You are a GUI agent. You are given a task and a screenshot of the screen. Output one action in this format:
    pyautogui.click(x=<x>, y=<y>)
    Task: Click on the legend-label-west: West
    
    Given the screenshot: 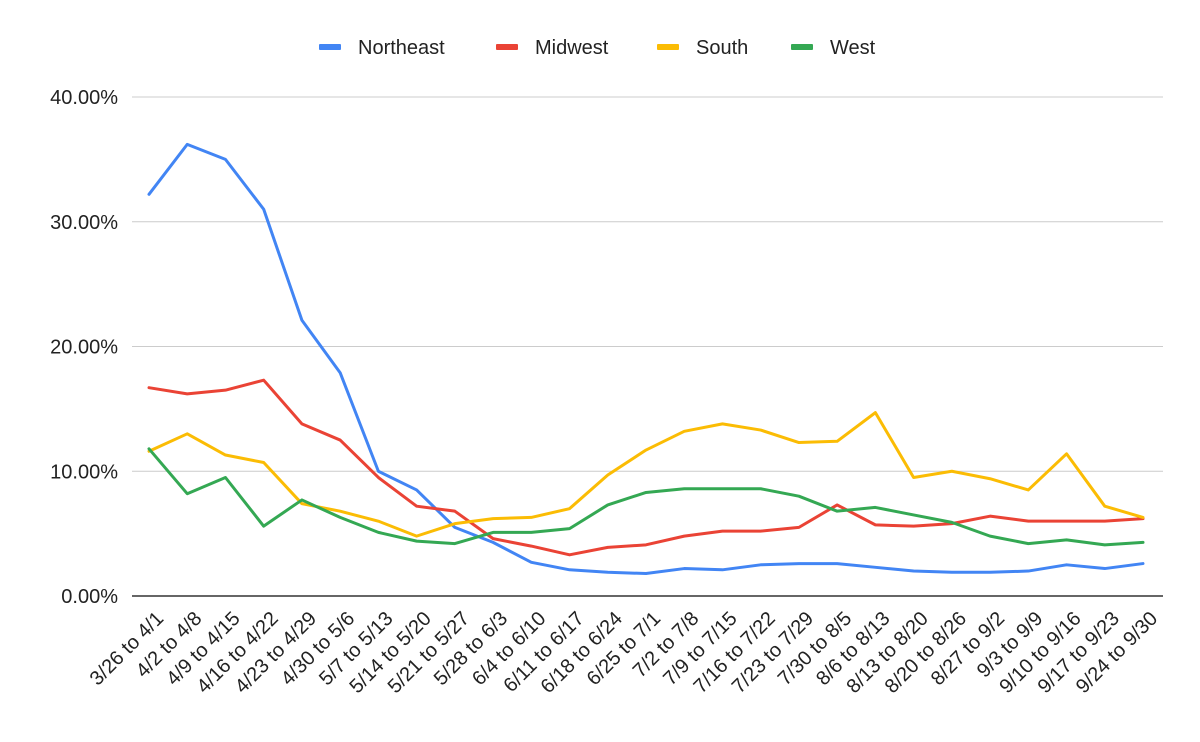 What is the action you would take?
    pyautogui.click(x=853, y=48)
    